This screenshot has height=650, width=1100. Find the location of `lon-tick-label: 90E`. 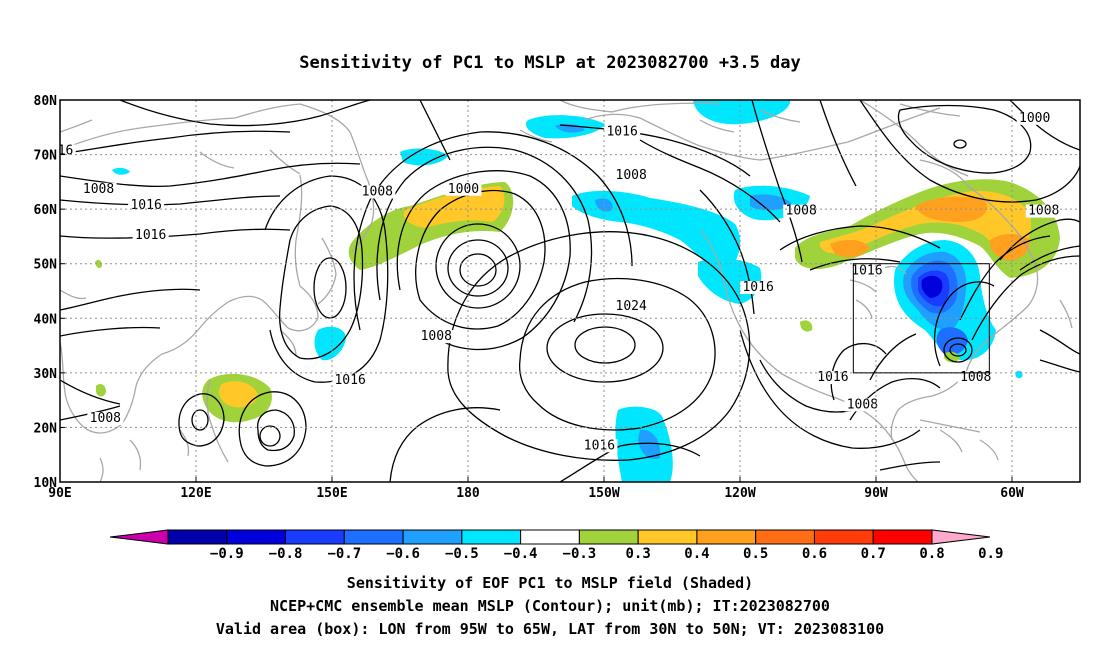

lon-tick-label: 90E is located at coordinates (59, 493).